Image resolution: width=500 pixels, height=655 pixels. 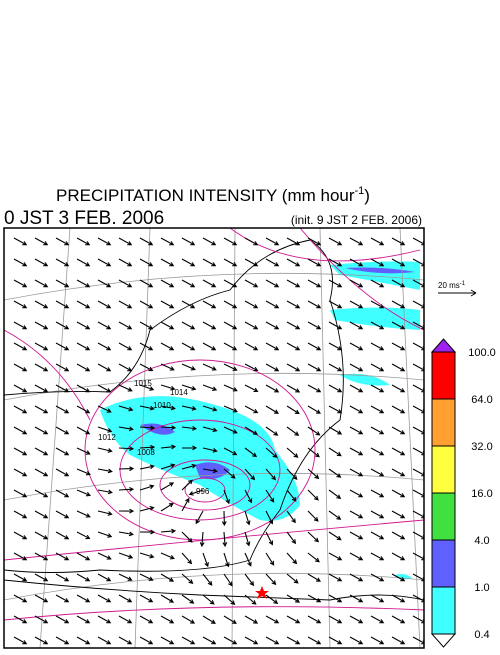 I want to click on colorbar-label: 1.0, so click(x=481, y=588).